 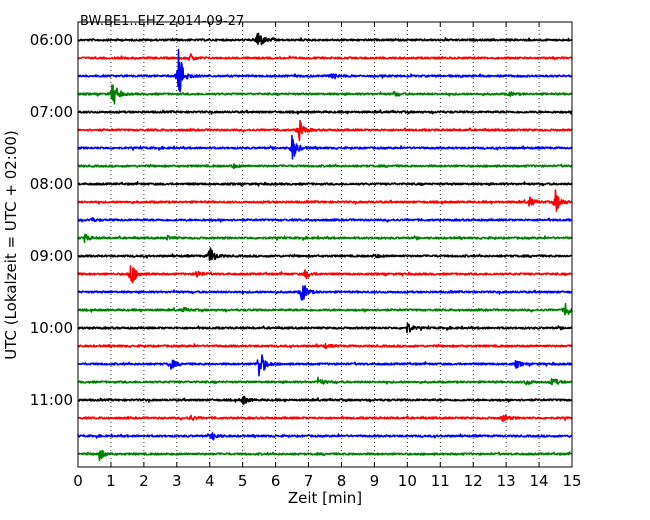 I want to click on x-tick-label: 13, so click(x=506, y=481).